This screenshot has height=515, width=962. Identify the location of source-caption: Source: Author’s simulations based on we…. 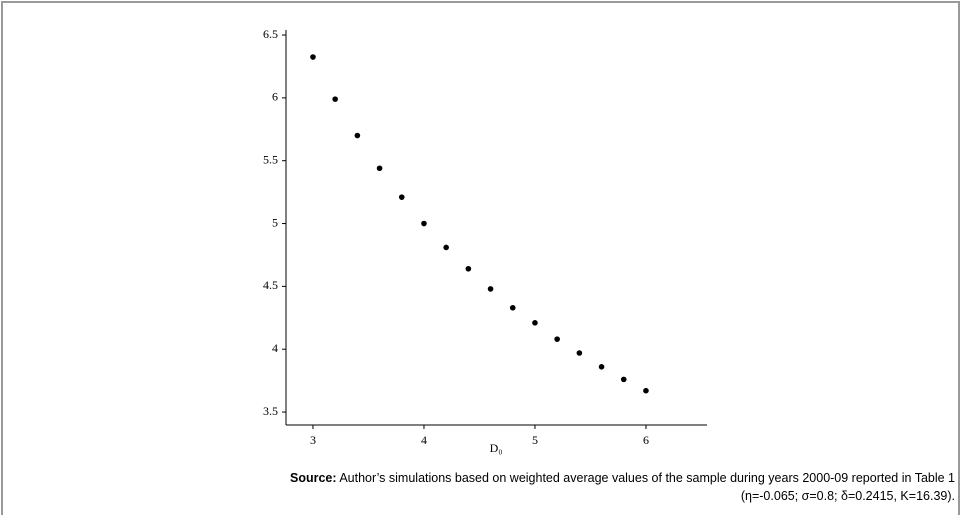
(622, 478).